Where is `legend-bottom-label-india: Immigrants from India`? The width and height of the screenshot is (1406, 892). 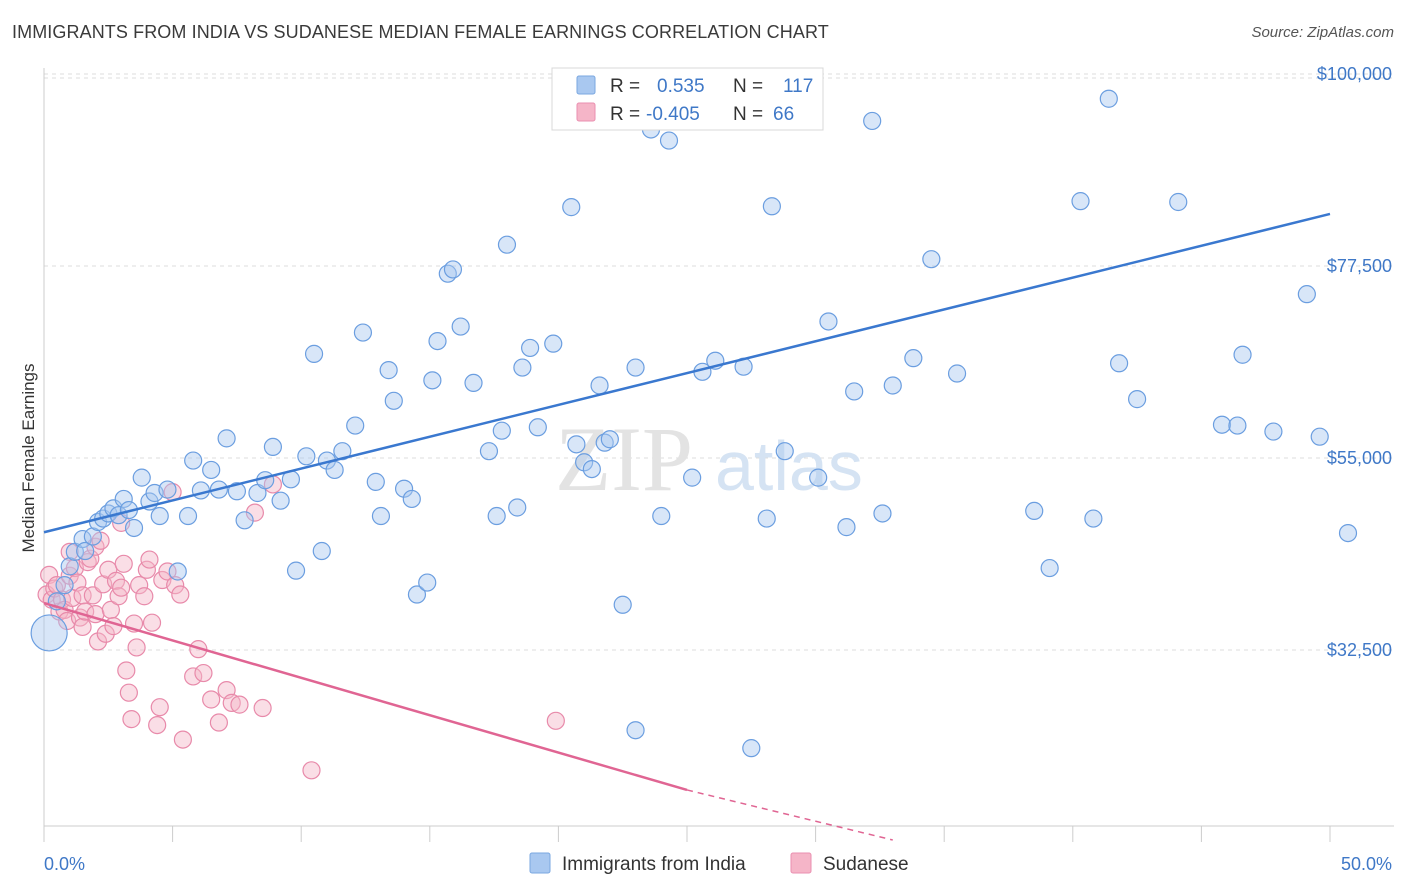 legend-bottom-label-india: Immigrants from India is located at coordinates (654, 864).